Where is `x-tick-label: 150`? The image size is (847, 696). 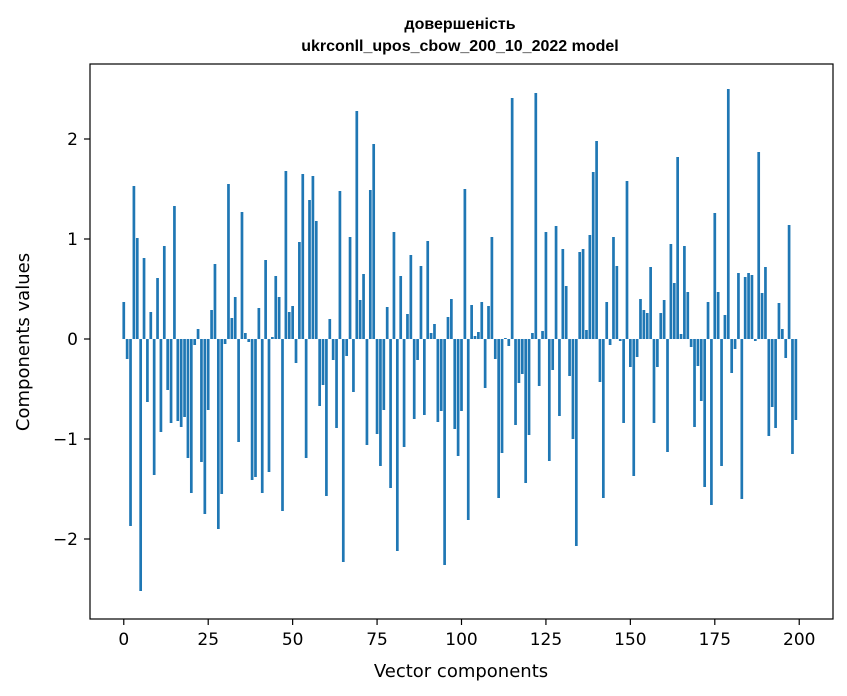
x-tick-label: 150 is located at coordinates (630, 640).